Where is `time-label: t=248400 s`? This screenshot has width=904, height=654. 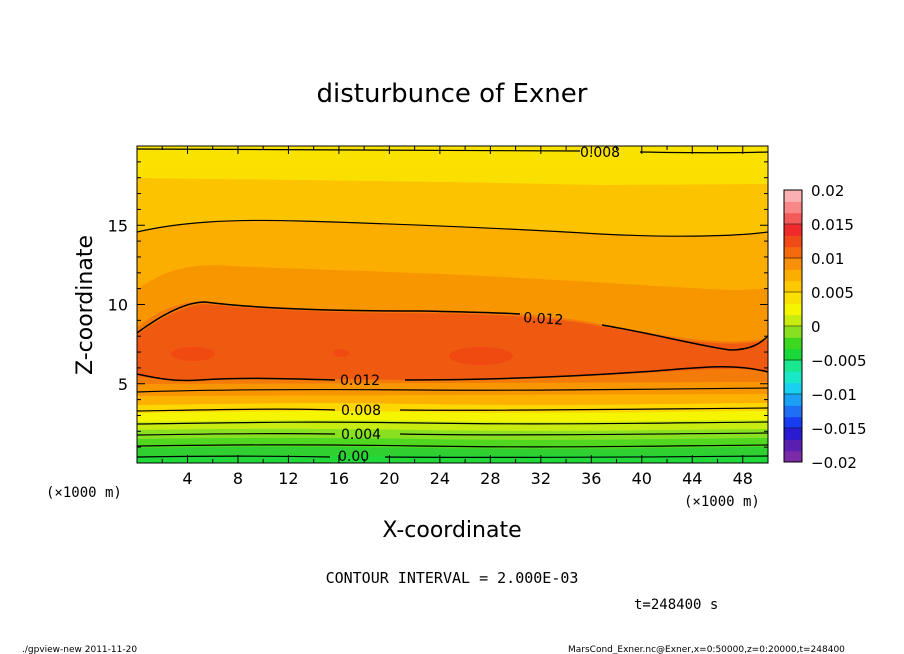
time-label: t=248400 s is located at coordinates (676, 605).